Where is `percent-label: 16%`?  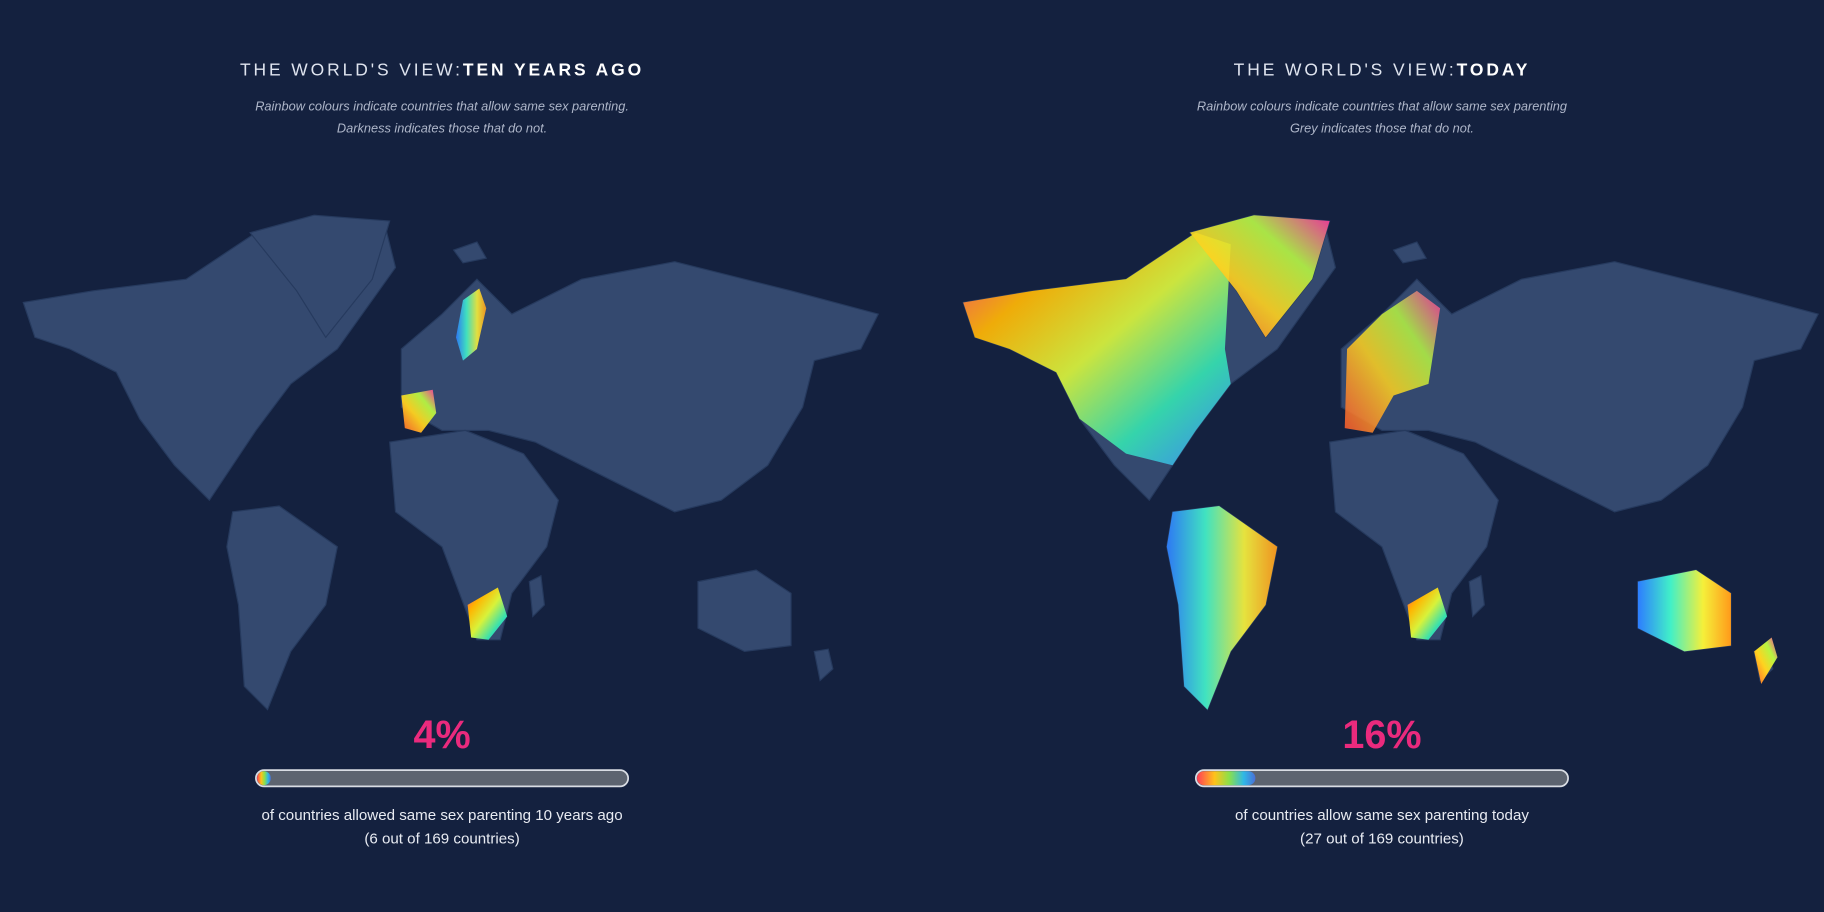
percent-label: 16% is located at coordinates (1381, 735).